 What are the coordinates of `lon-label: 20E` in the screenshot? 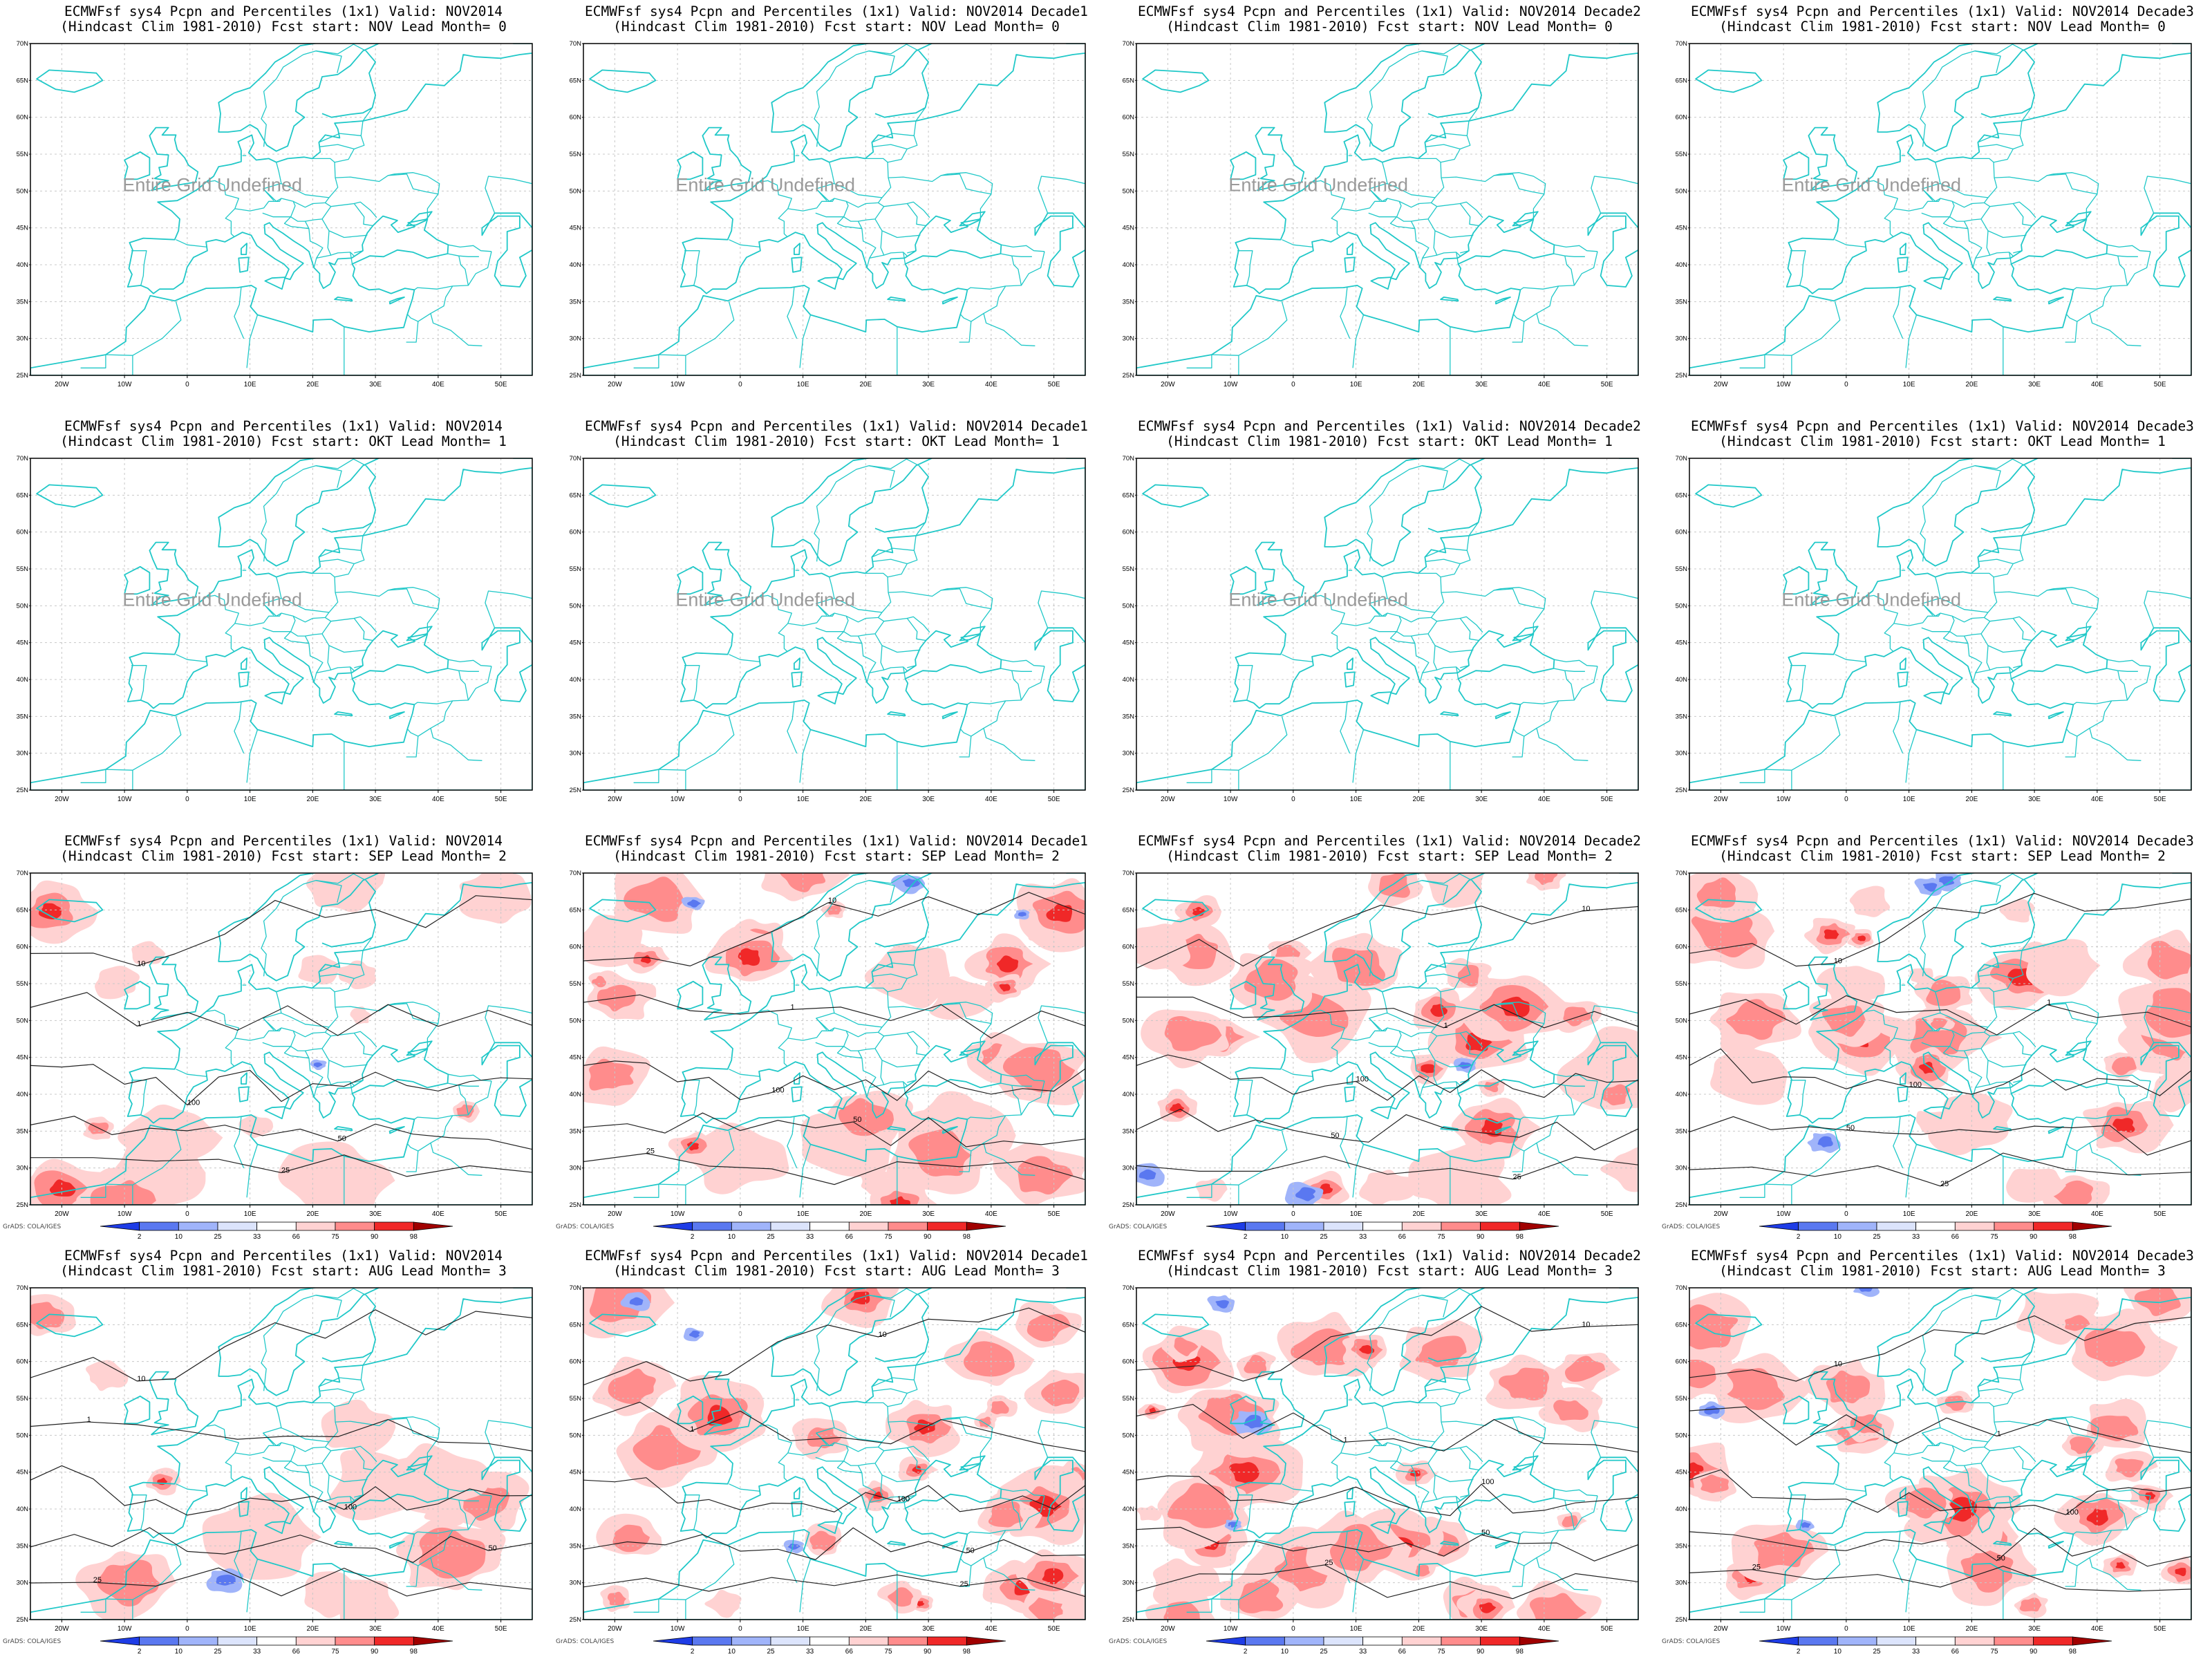 It's located at (313, 385).